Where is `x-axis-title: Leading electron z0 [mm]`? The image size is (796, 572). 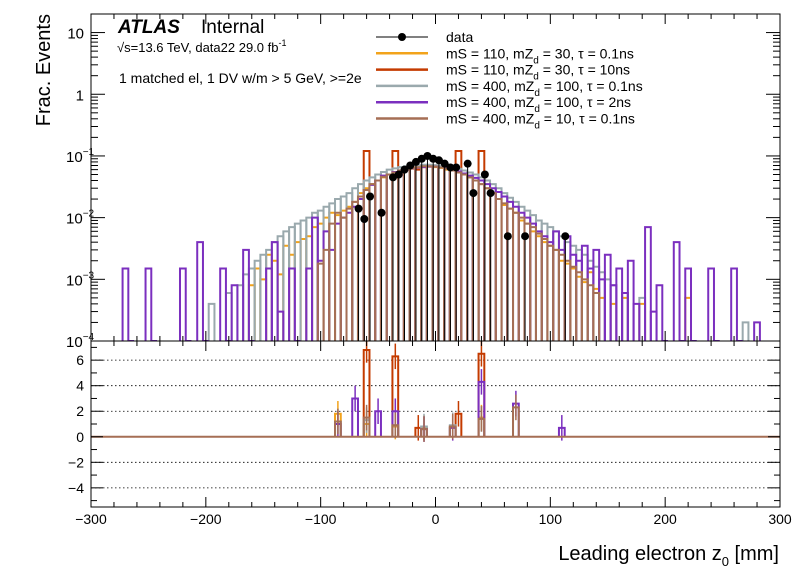 x-axis-title: Leading electron z0 [mm] is located at coordinates (668, 556).